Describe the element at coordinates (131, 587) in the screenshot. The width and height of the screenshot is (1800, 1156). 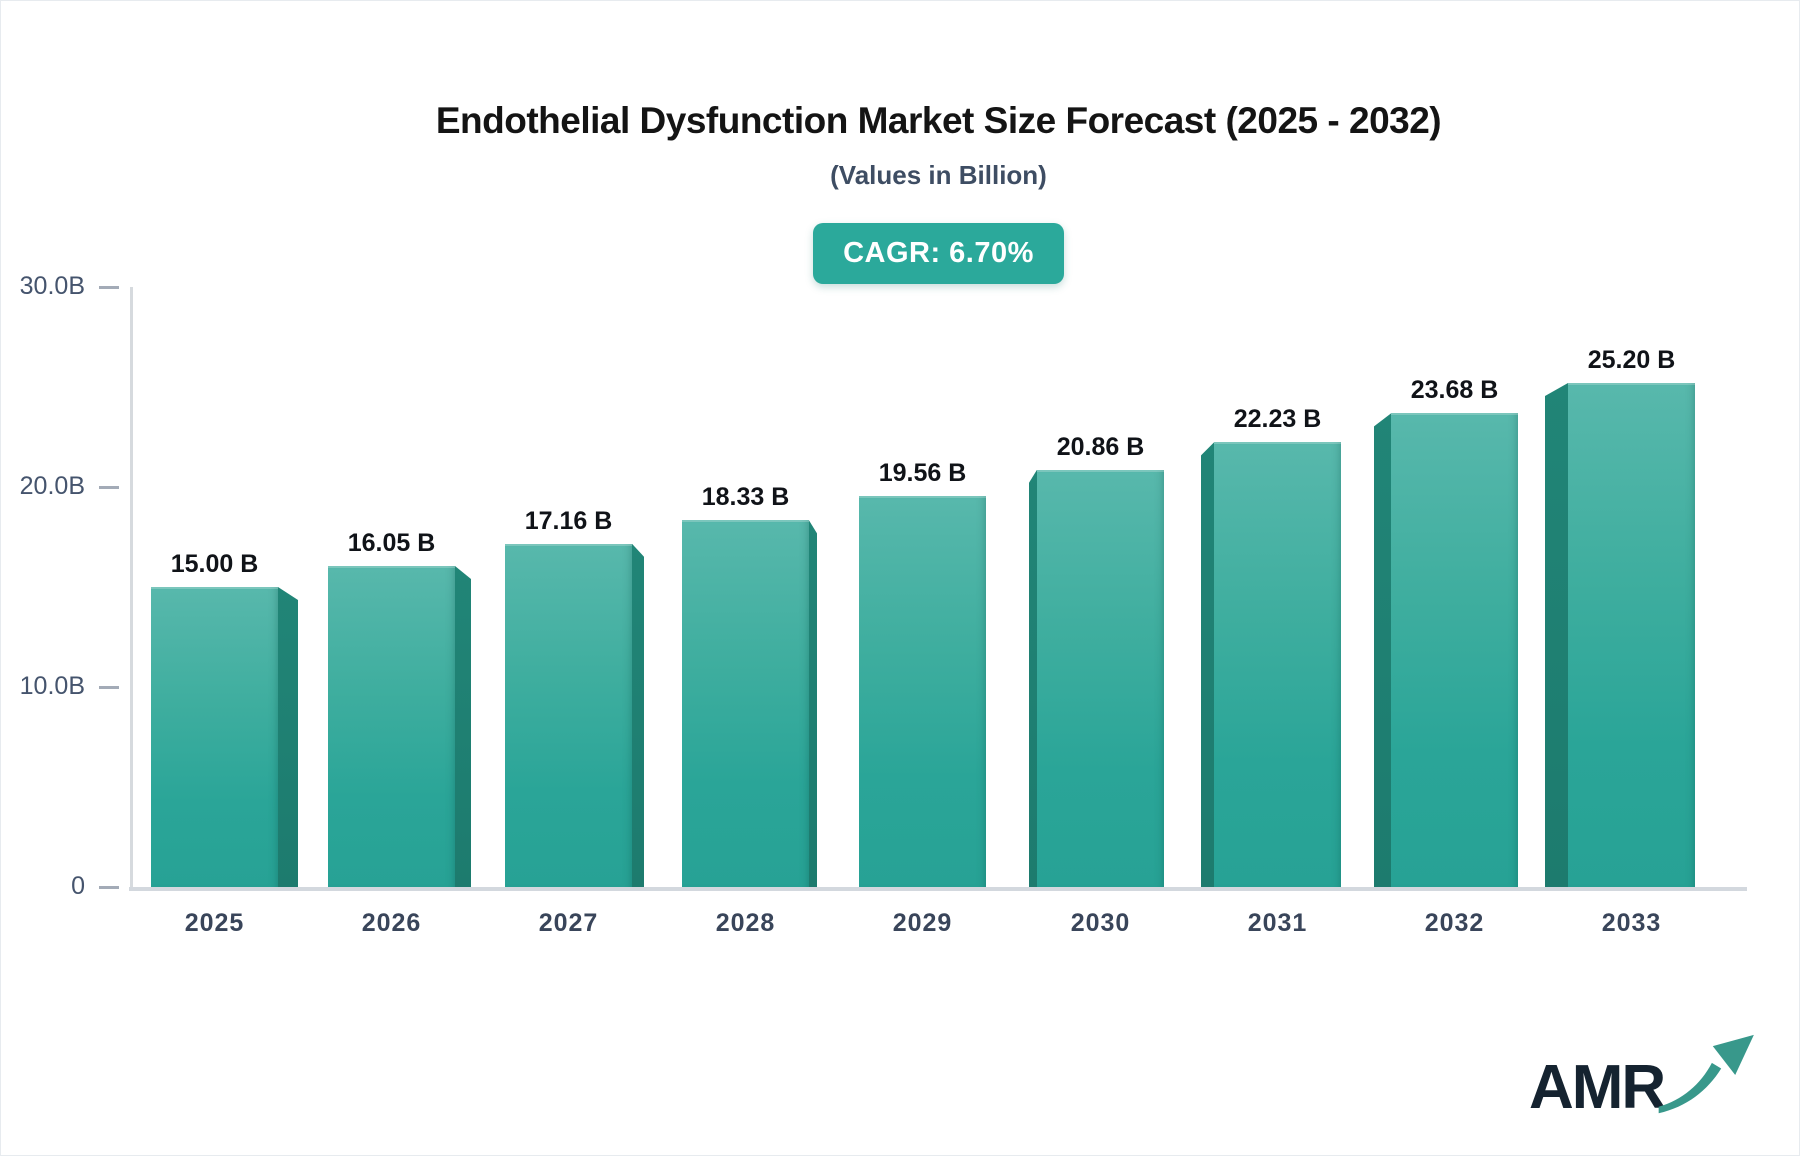
I see `y-axis-line` at that location.